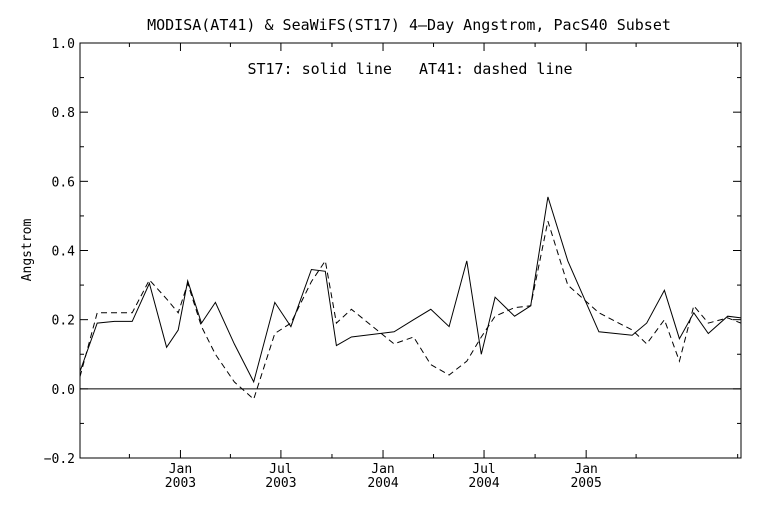 This screenshot has width=768, height=512. Describe the element at coordinates (59, 459) in the screenshot. I see `y-tick-label: −0.2` at that location.